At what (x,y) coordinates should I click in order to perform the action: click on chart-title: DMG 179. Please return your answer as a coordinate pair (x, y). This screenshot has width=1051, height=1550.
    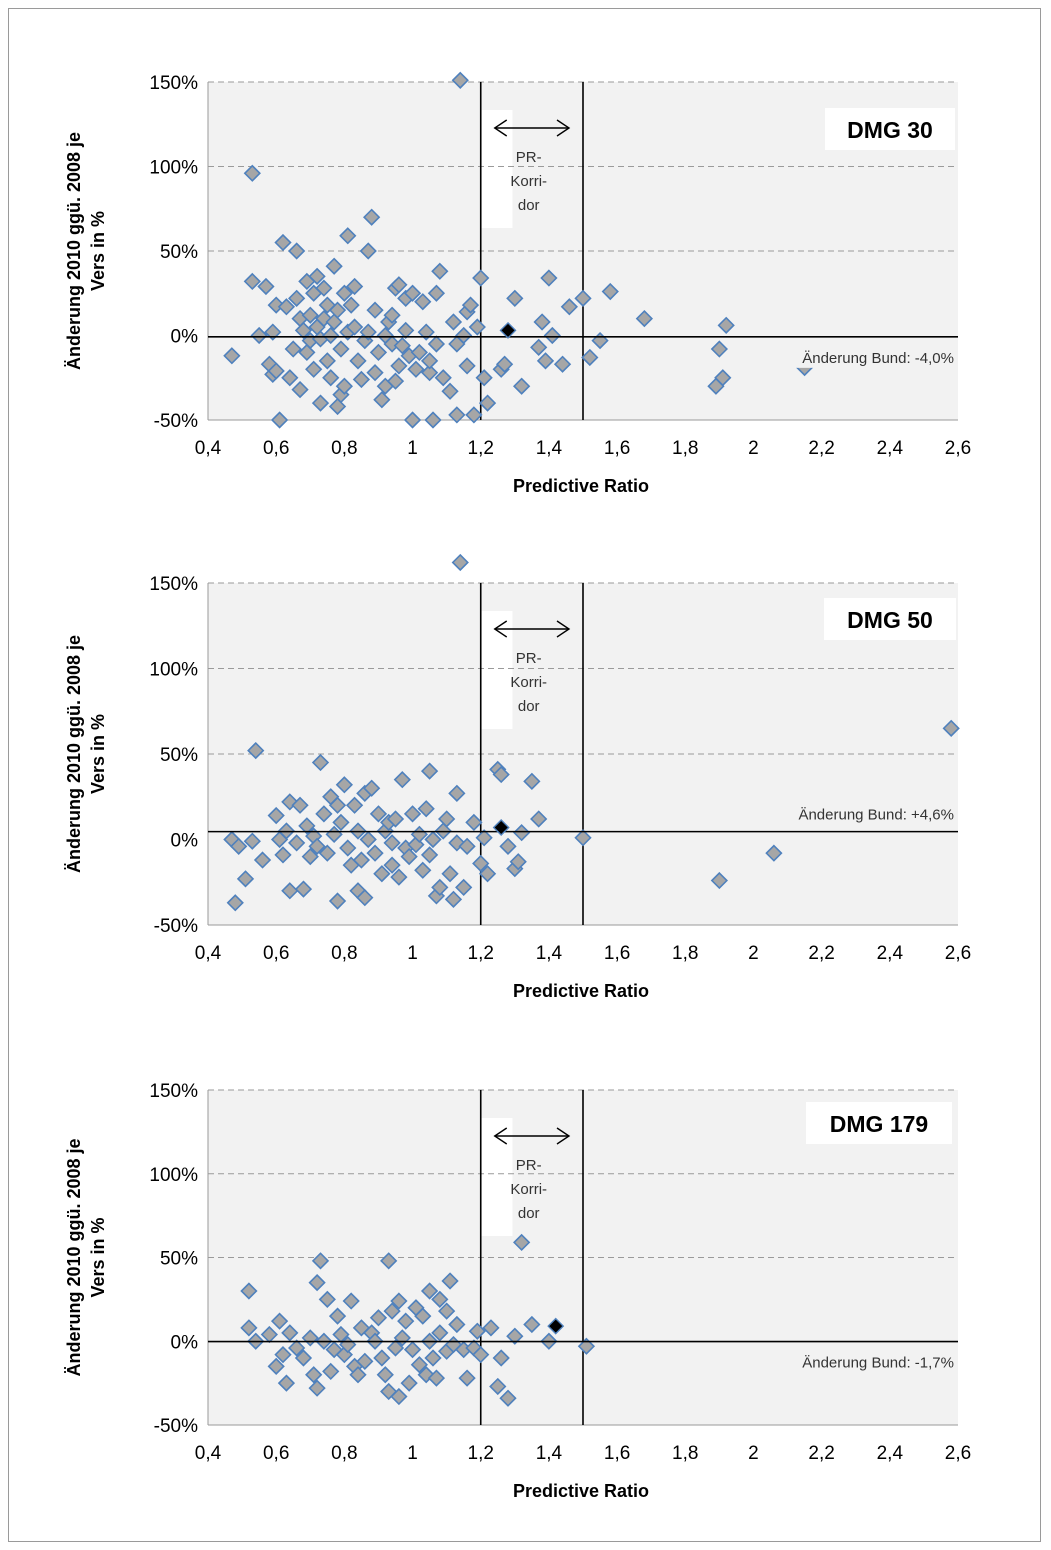
    Looking at the image, I should click on (879, 1124).